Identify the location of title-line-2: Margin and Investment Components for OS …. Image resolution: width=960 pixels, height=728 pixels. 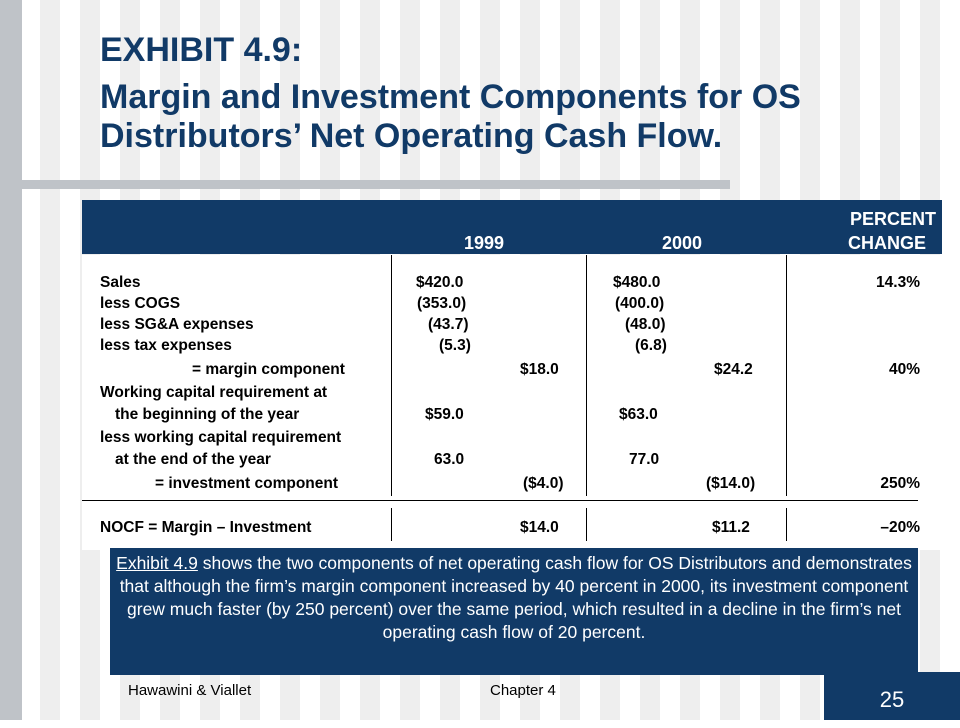
(450, 116).